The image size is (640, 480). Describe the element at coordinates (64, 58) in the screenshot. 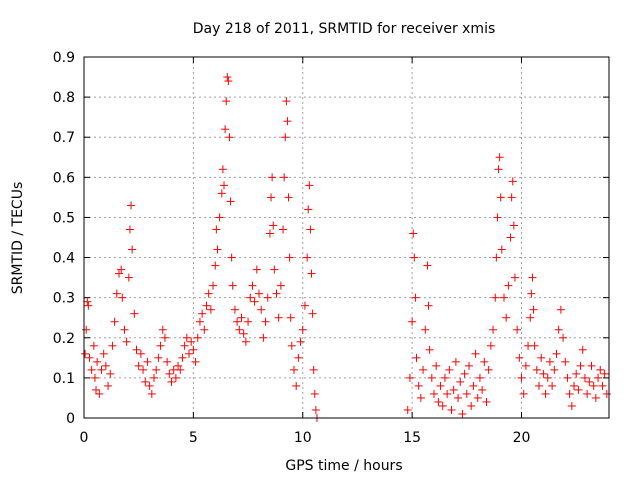

I see `y-tick-label: 0.9` at that location.